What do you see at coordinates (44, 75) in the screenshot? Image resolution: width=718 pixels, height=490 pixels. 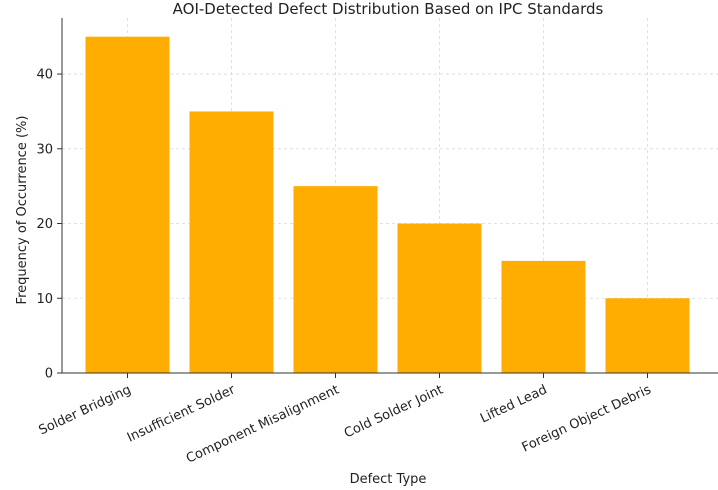 I see `y-tick-label: 40` at bounding box center [44, 75].